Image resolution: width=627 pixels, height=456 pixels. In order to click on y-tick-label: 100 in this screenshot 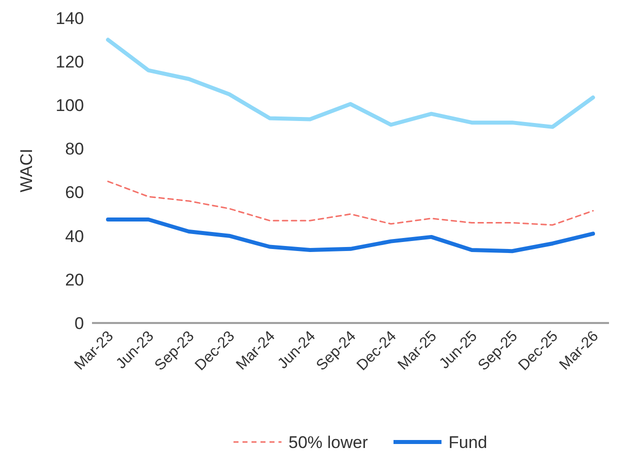, I will do `click(70, 106)`.